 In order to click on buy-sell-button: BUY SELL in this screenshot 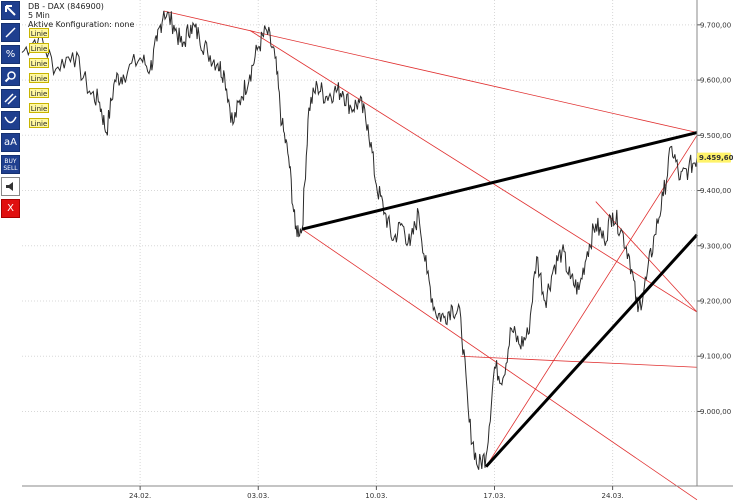, I will do `click(10, 164)`.